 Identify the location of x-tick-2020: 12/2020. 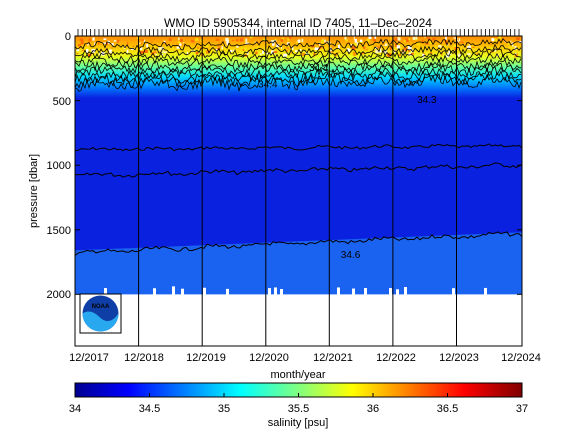
(269, 358).